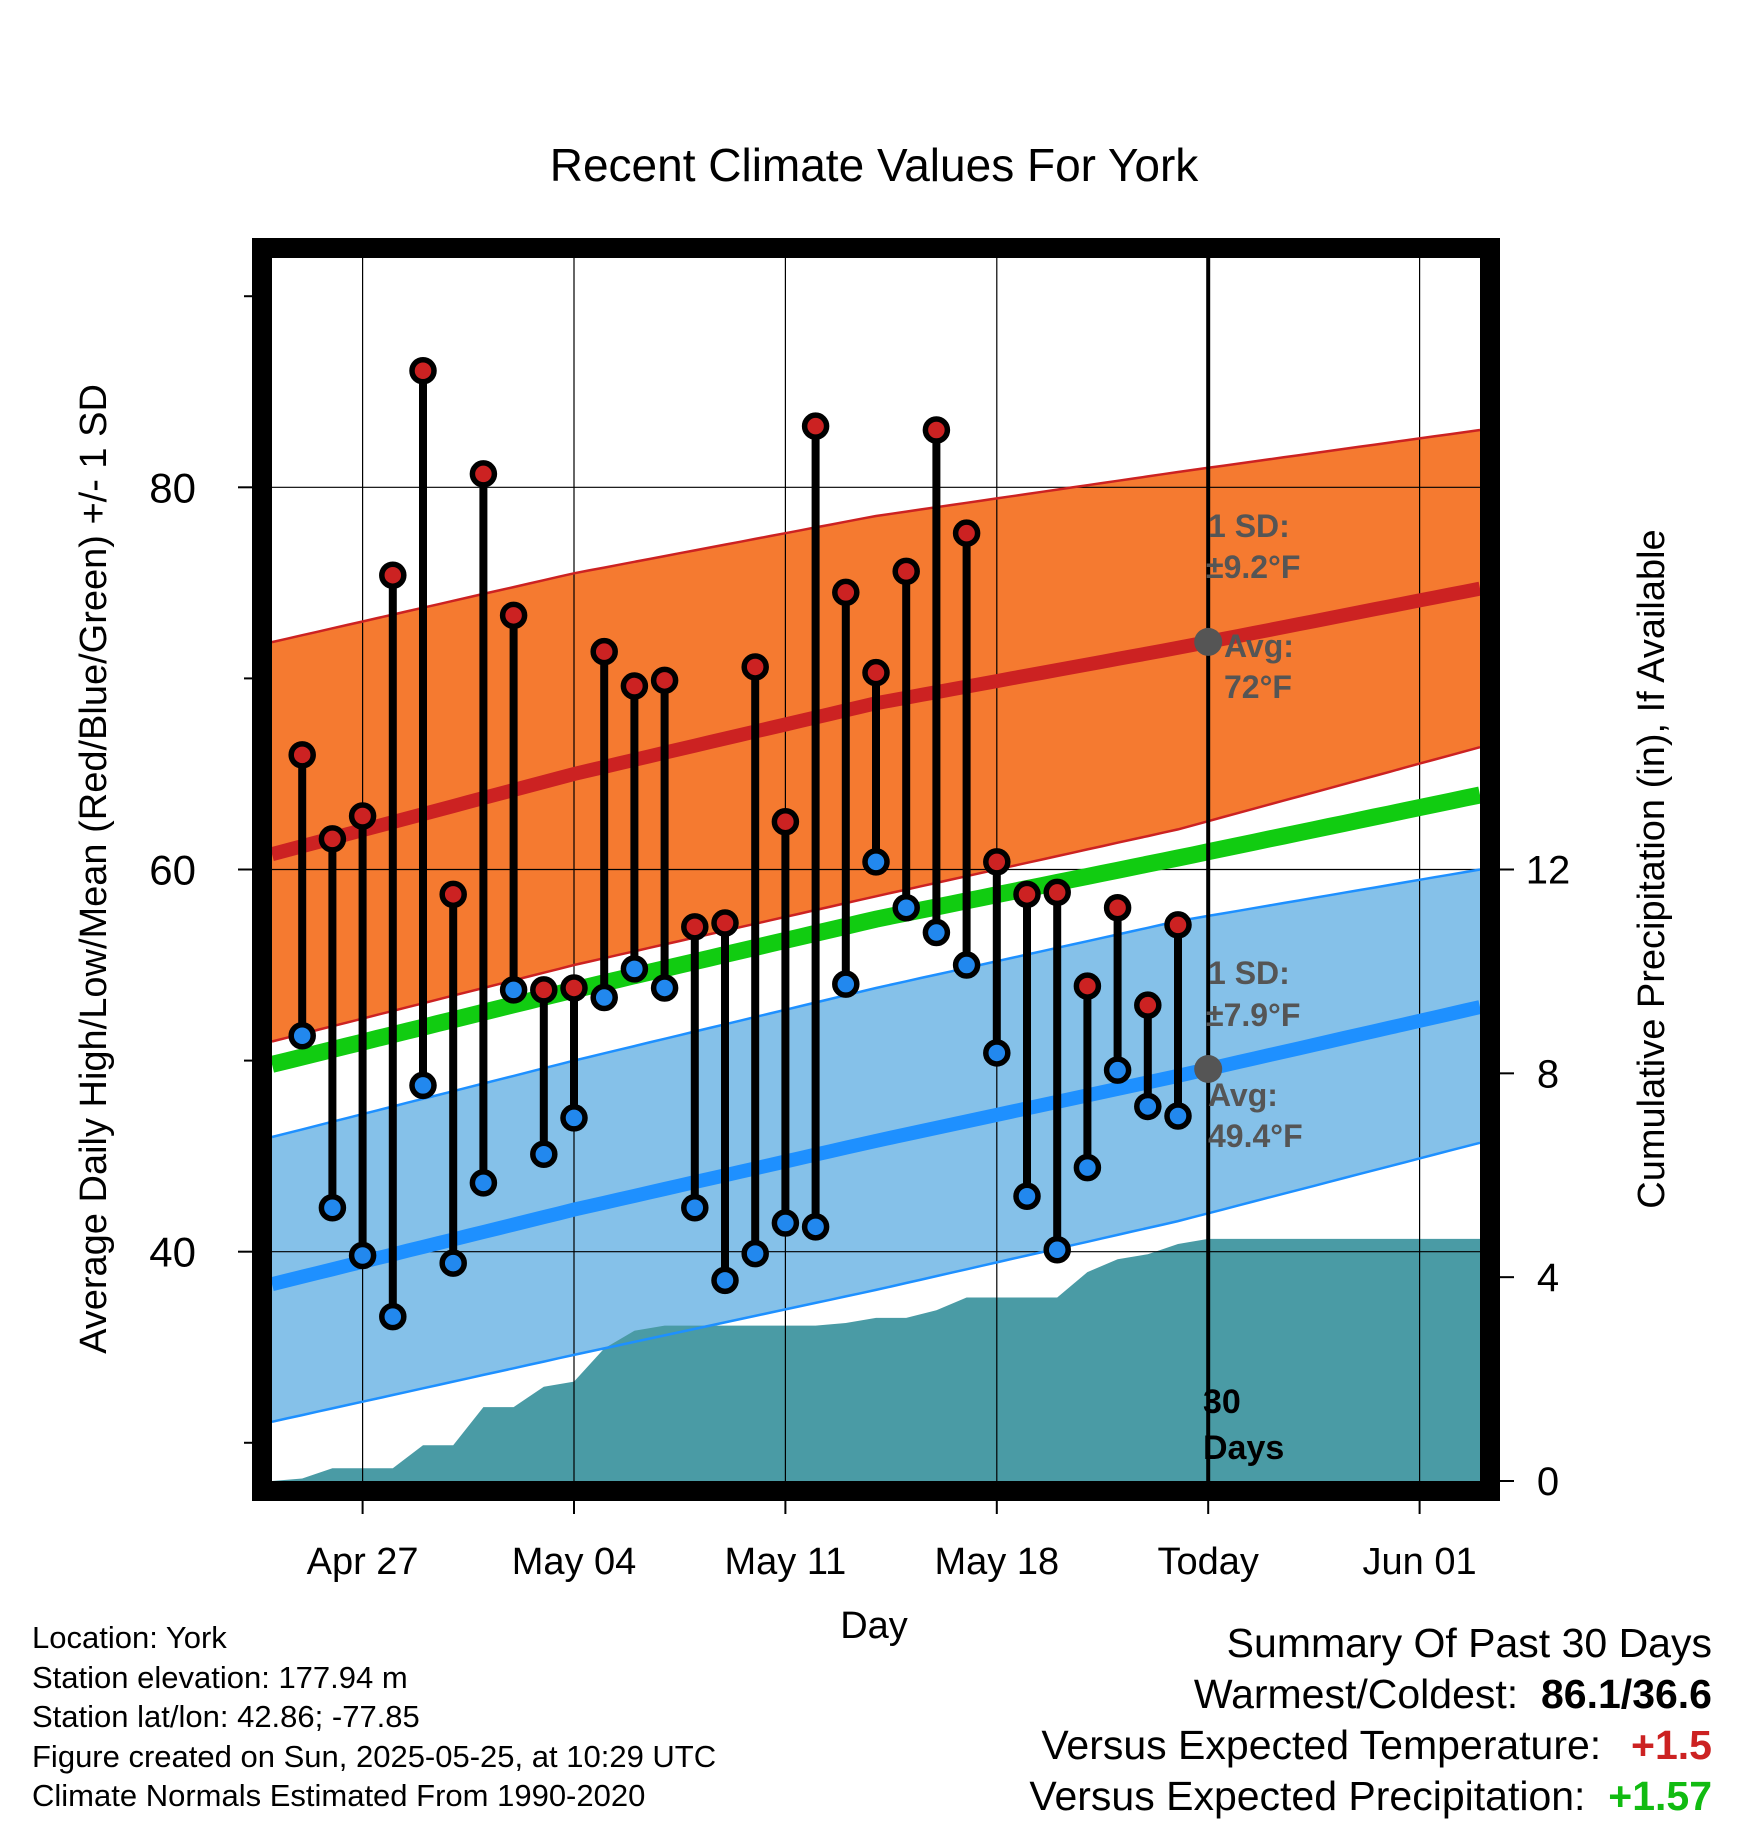 This screenshot has height=1828, width=1748. What do you see at coordinates (1243, 1448) in the screenshot?
I see `today-days-word: Days` at bounding box center [1243, 1448].